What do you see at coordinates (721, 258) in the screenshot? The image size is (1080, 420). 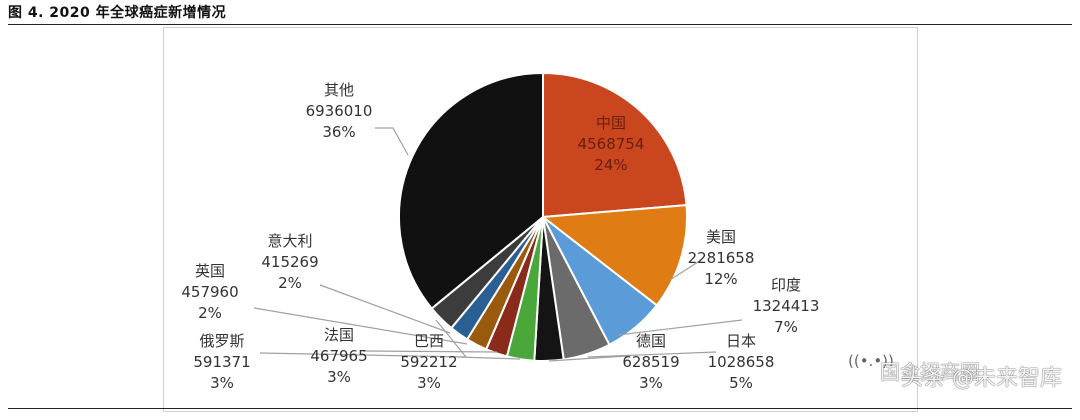 I see `slice-data-label: 美国 2281658 12%` at bounding box center [721, 258].